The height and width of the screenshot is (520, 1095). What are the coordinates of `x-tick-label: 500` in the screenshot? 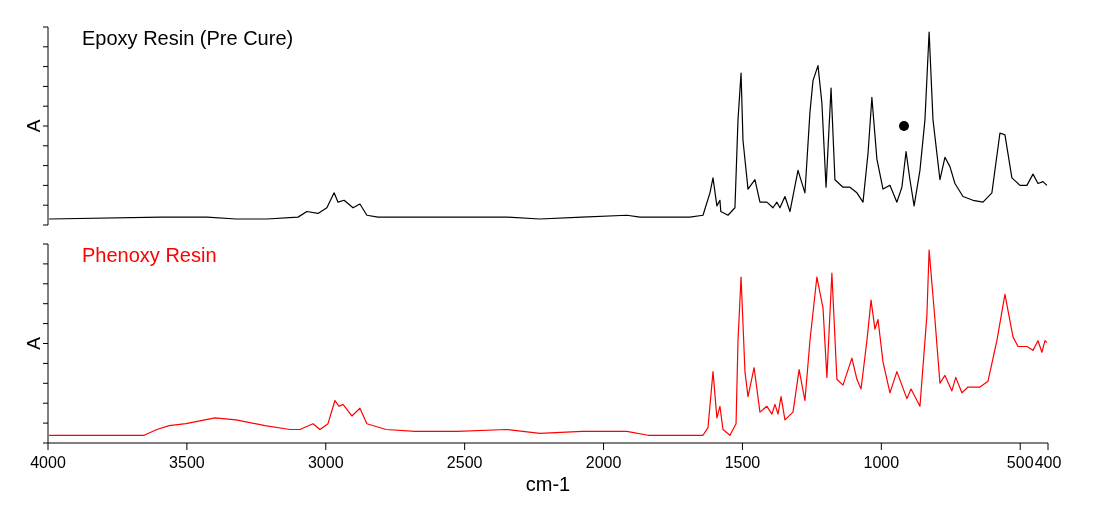 It's located at (1020, 462).